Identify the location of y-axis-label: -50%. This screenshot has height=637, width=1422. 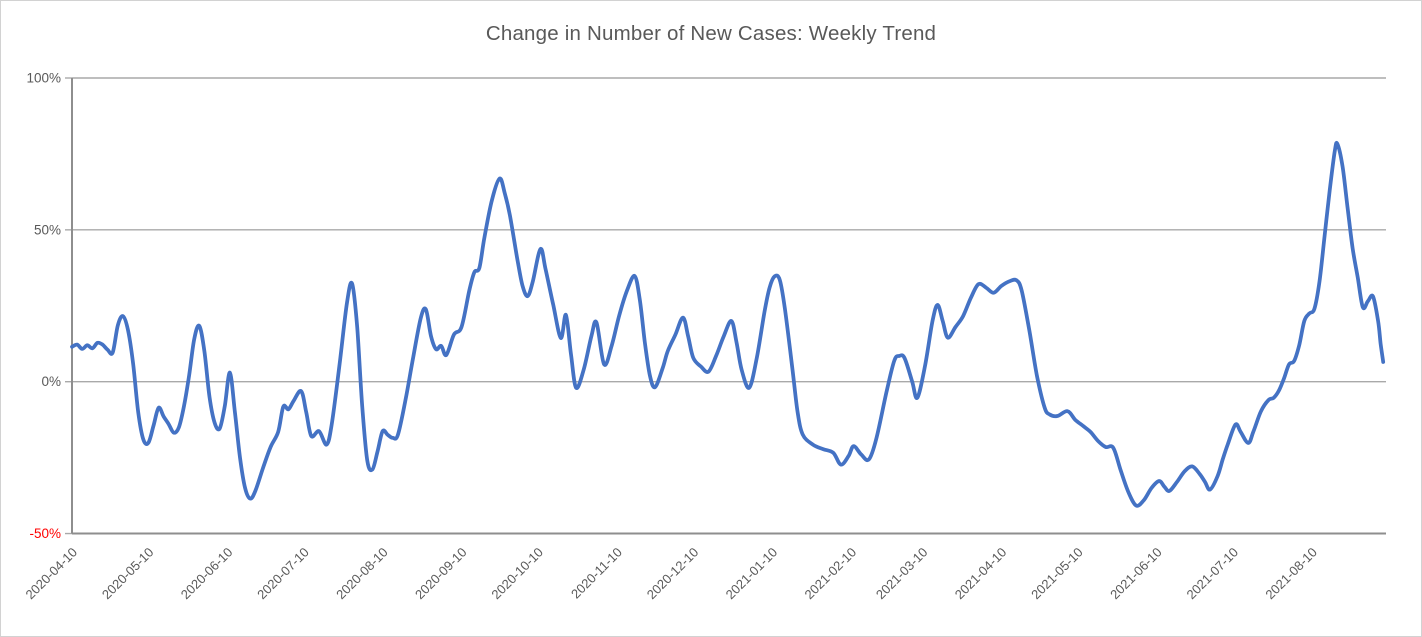
(45, 533).